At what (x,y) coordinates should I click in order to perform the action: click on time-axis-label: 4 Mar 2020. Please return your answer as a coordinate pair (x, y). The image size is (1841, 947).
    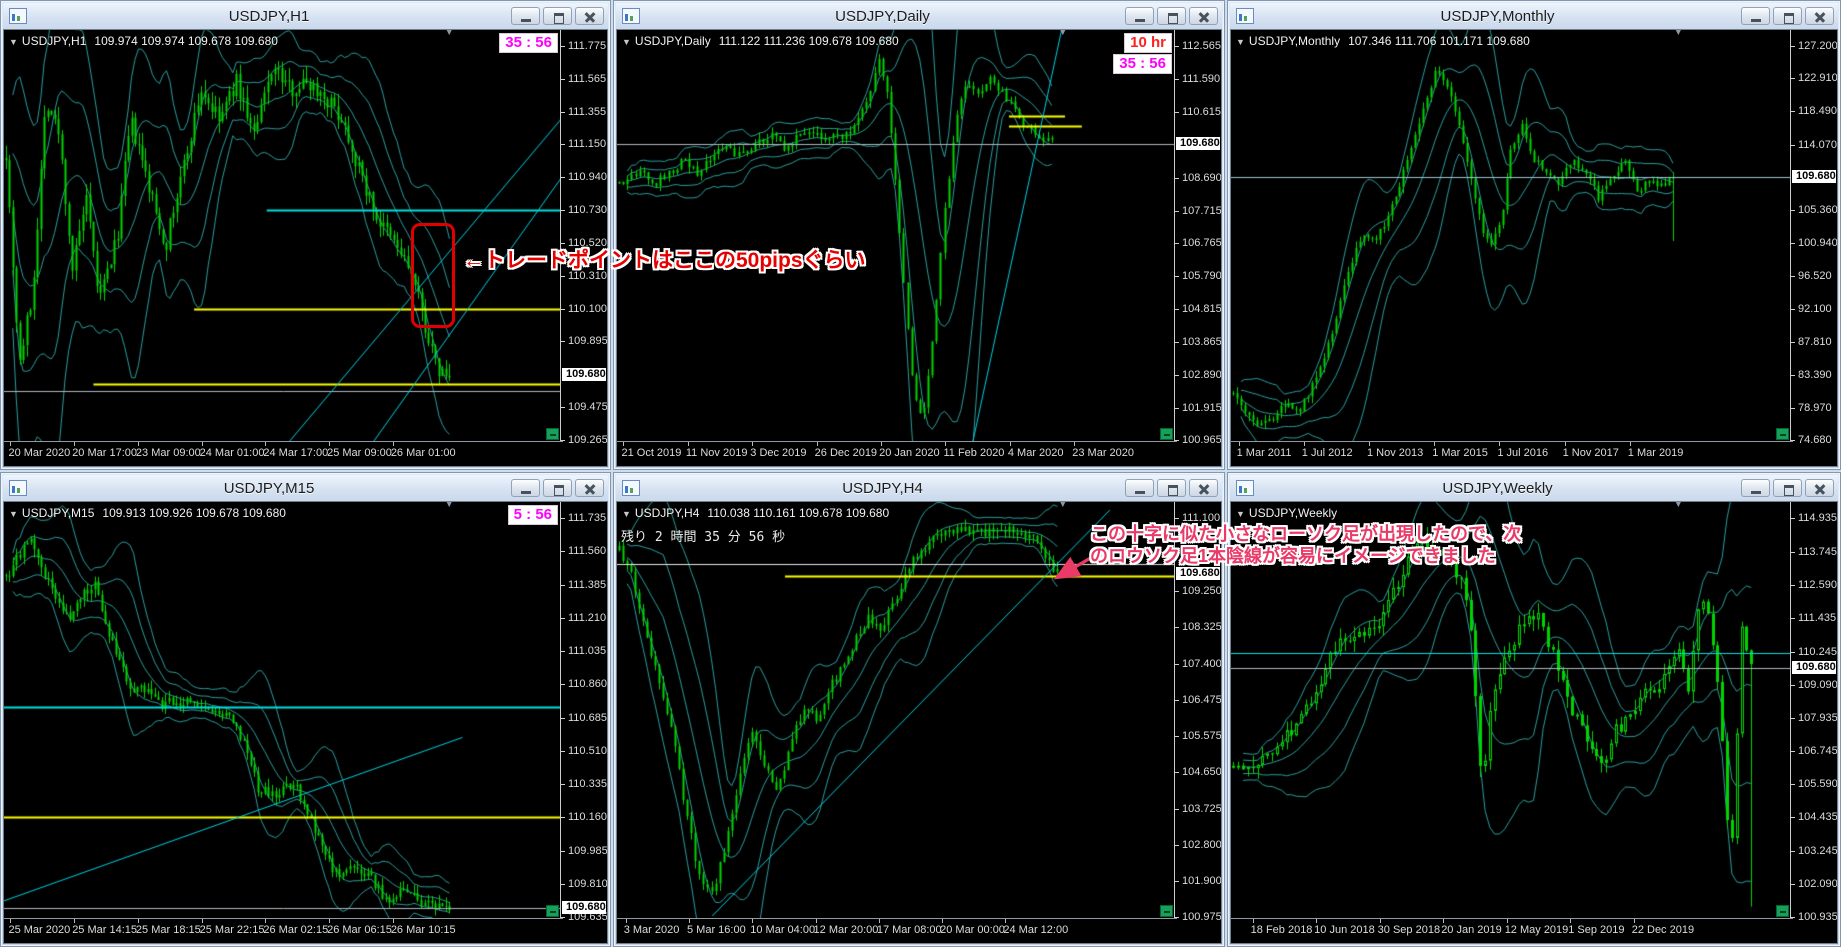
    Looking at the image, I should click on (1035, 450).